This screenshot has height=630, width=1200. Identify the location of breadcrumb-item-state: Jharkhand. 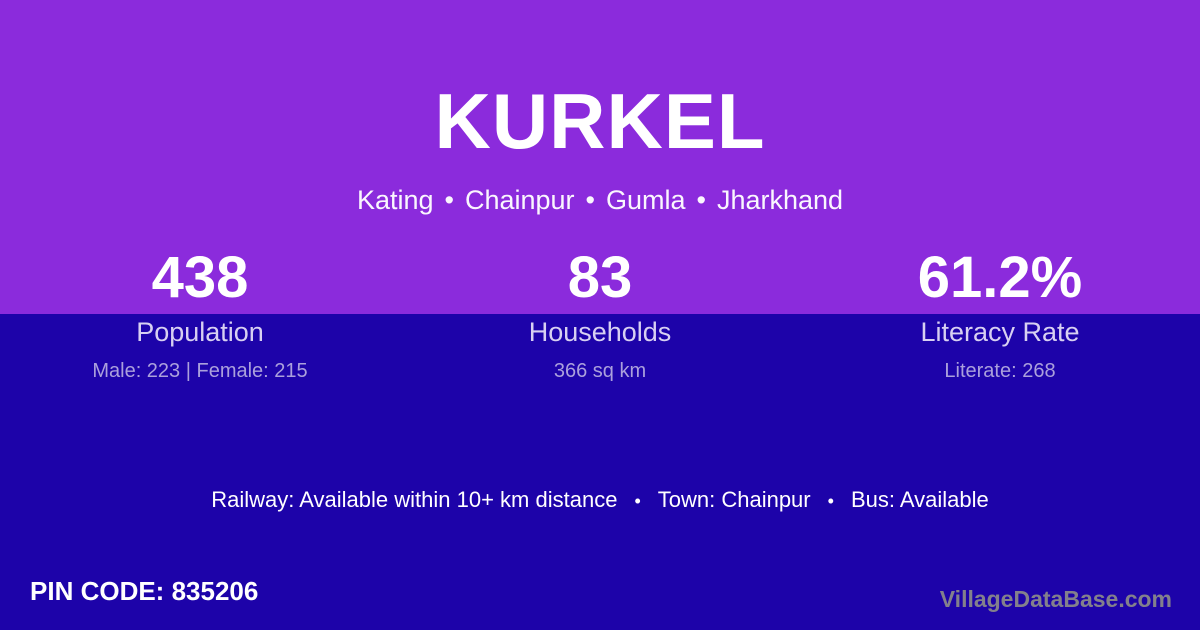
(780, 200).